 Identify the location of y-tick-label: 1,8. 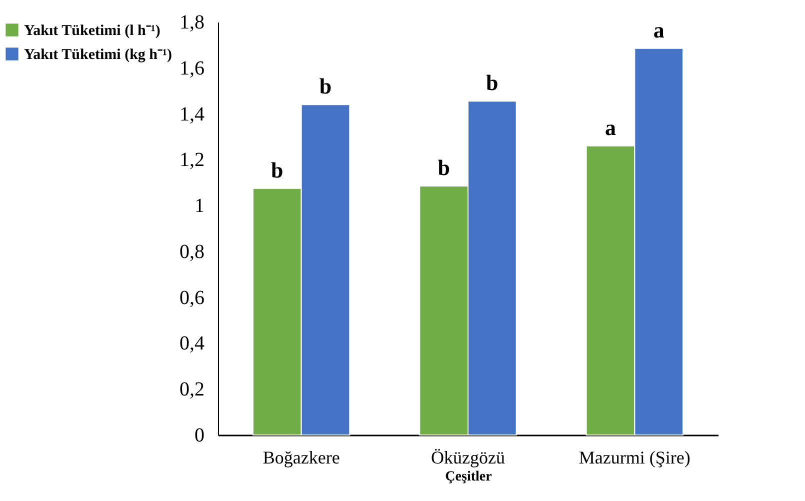
(192, 23).